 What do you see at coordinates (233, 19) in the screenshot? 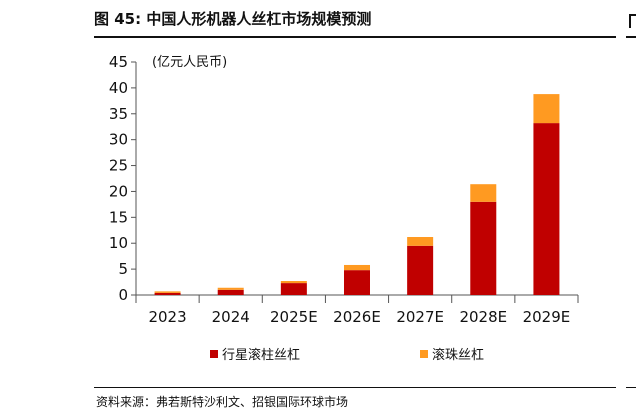
I see `figure-title: 图 45: 中国人形机器人丝杠市场规模预测` at bounding box center [233, 19].